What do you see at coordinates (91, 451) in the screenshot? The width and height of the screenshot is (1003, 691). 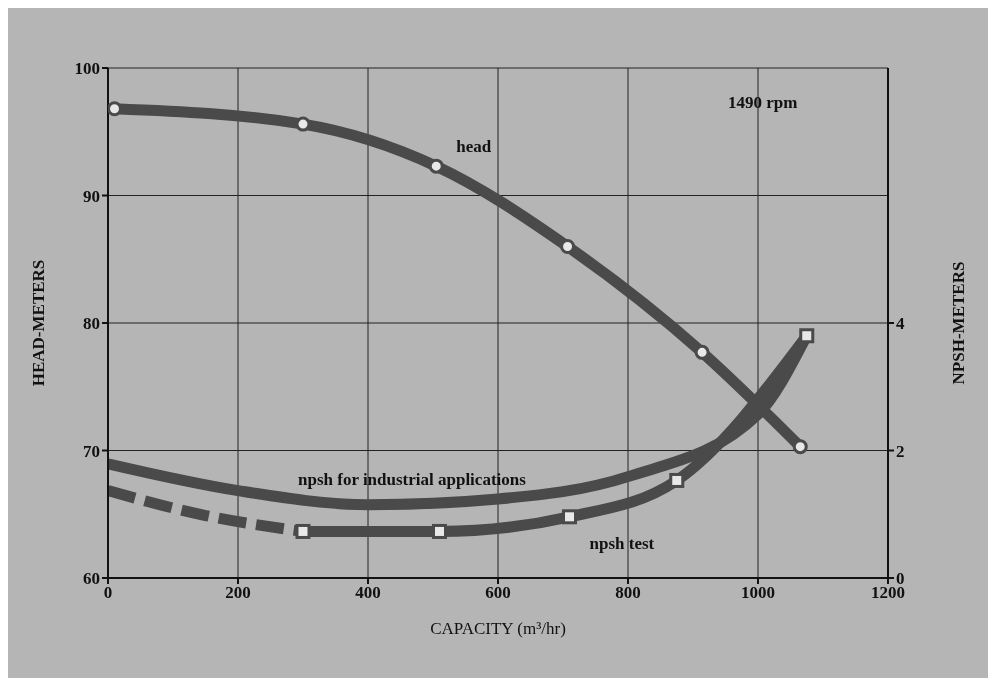 I see `y-tick-label: 70` at bounding box center [91, 451].